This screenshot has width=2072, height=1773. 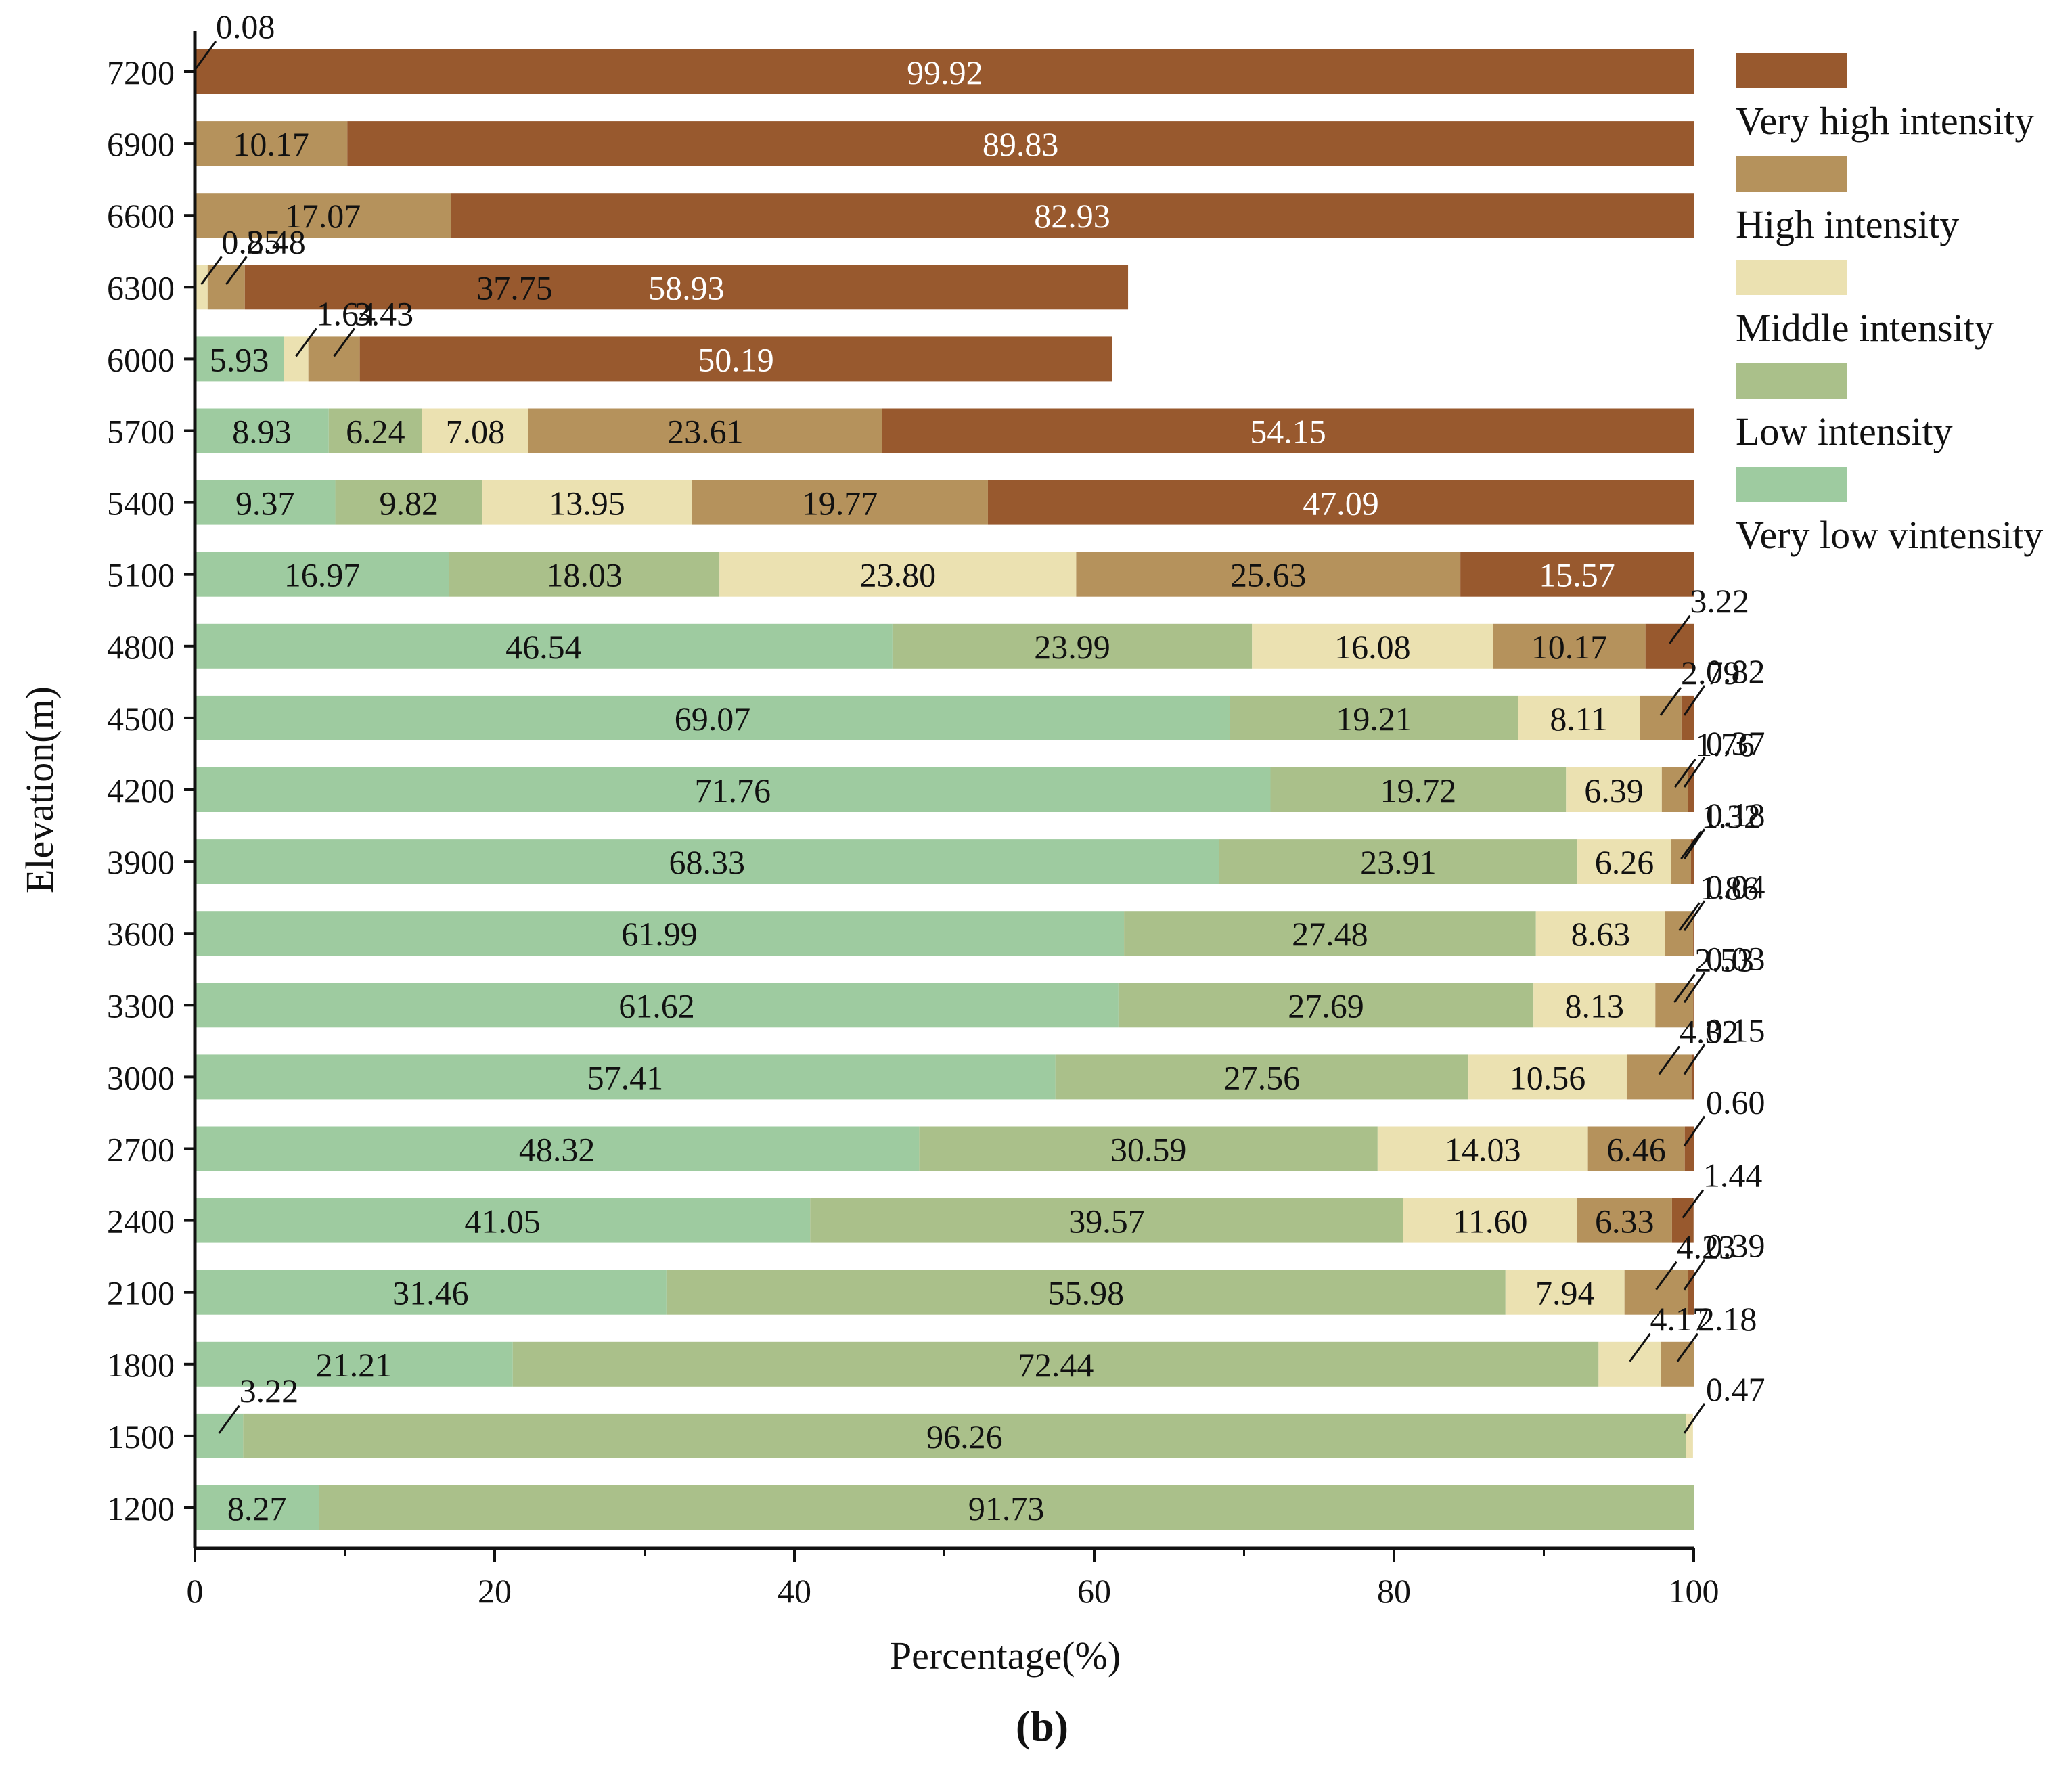 I want to click on bar-5700-s3, so click(x=705, y=430).